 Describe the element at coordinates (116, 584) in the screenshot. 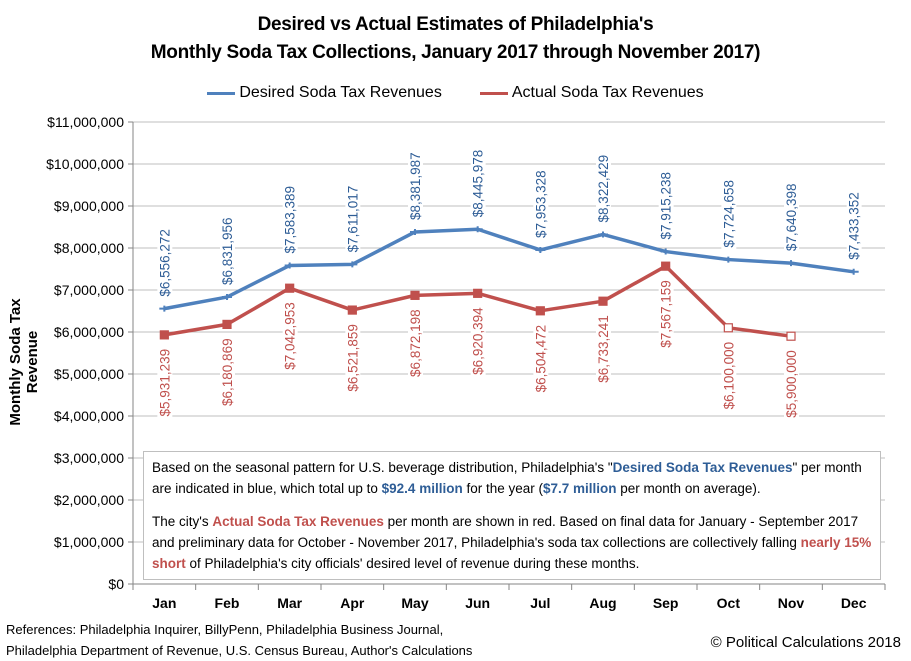

I see `y-tick-label: $0` at that location.